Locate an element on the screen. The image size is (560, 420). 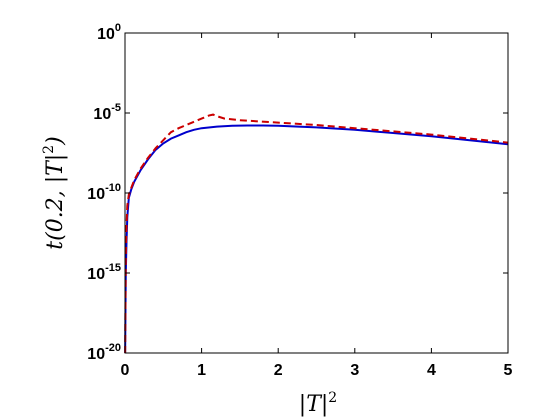
y-tick-base-2: 10 is located at coordinates (96, 194).